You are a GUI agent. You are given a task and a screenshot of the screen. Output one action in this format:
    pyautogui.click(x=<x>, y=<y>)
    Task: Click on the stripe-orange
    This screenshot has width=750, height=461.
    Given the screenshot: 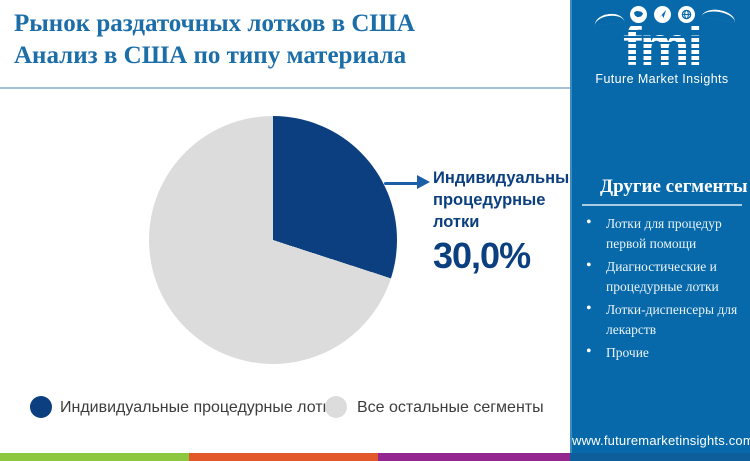 What is the action you would take?
    pyautogui.click(x=283, y=457)
    